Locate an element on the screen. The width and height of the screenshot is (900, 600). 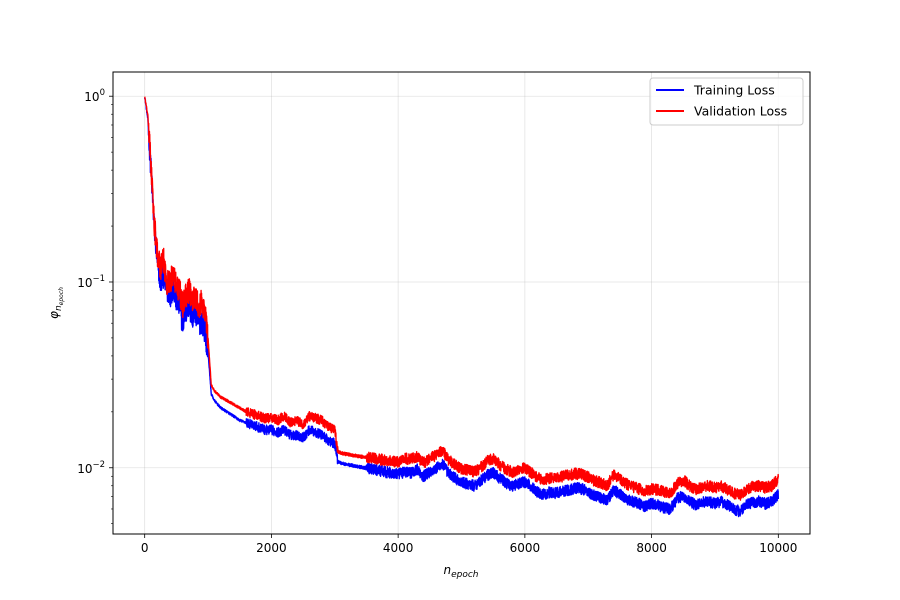
x-axis-label-base: n is located at coordinates (447, 570).